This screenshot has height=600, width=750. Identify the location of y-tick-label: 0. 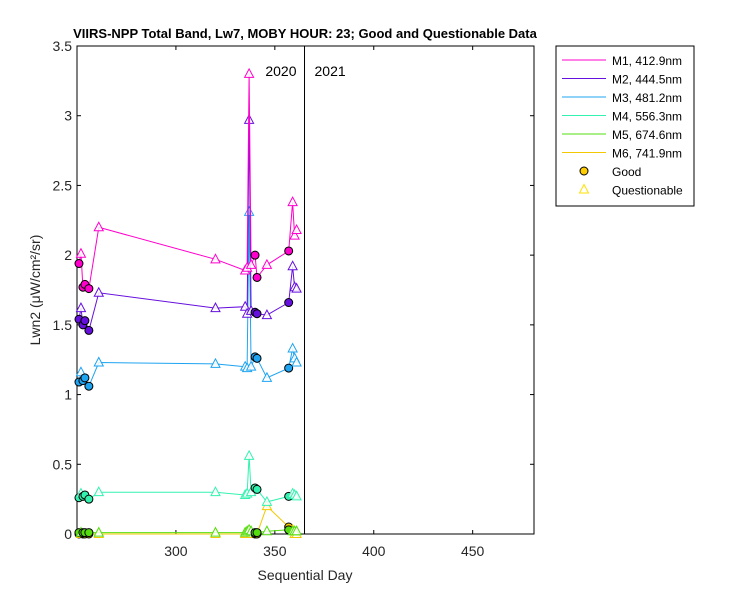
(68, 534).